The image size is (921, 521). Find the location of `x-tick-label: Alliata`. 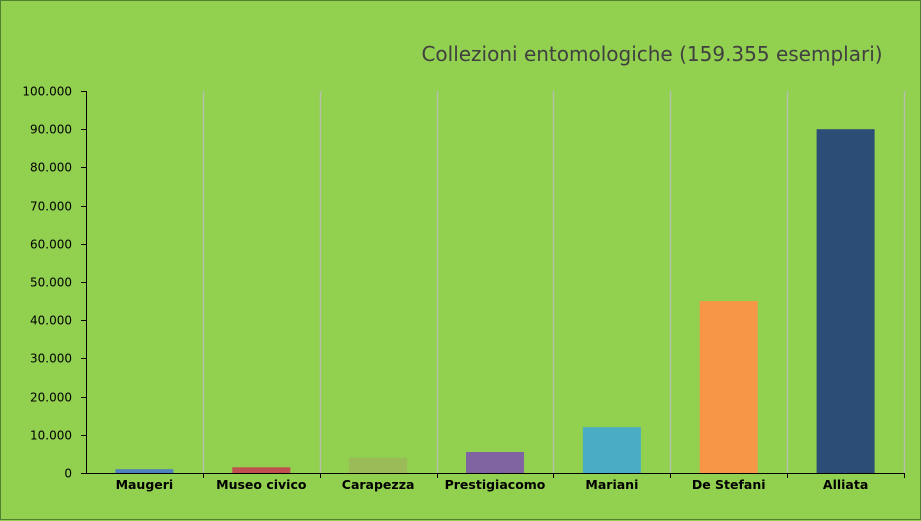

x-tick-label: Alliata is located at coordinates (845, 484).